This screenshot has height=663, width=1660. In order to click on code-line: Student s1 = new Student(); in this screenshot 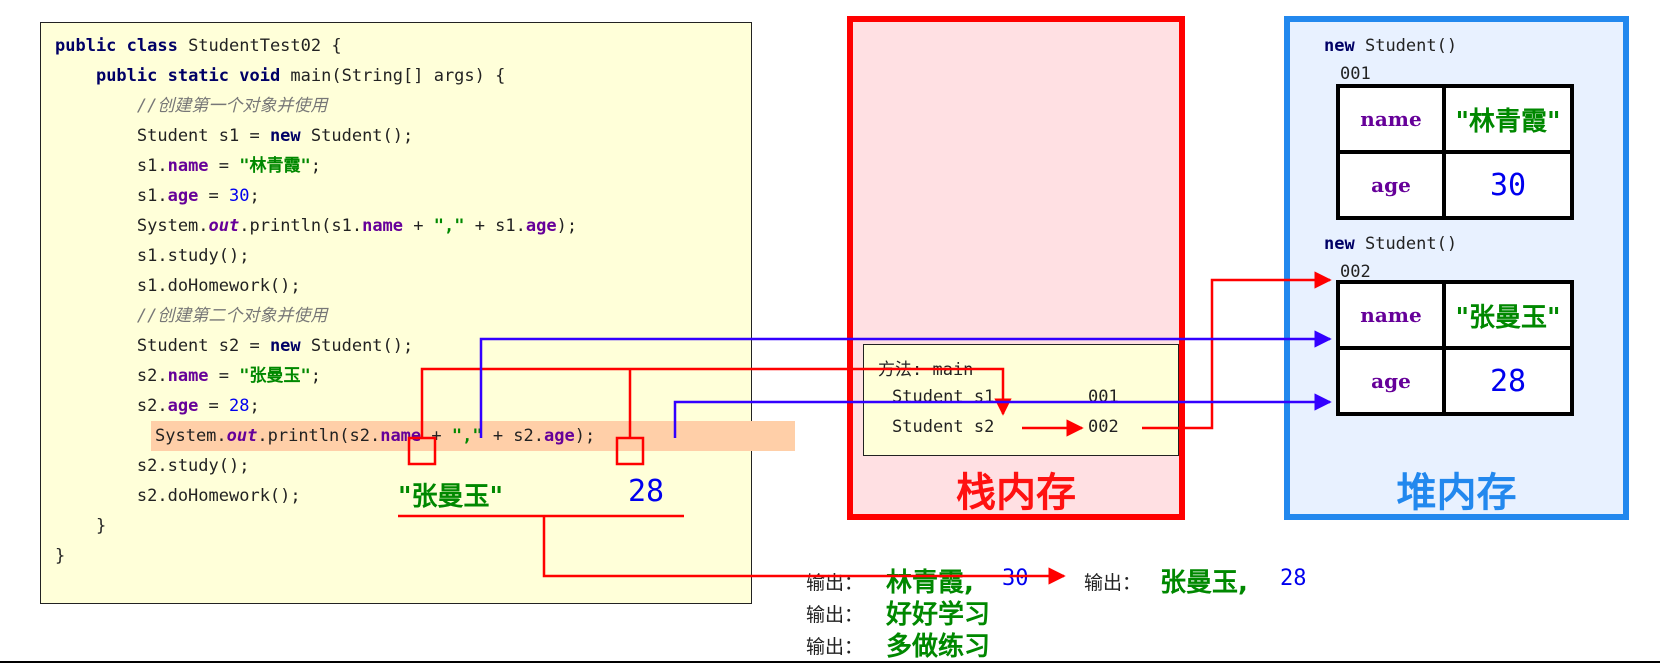, I will do `click(234, 136)`.